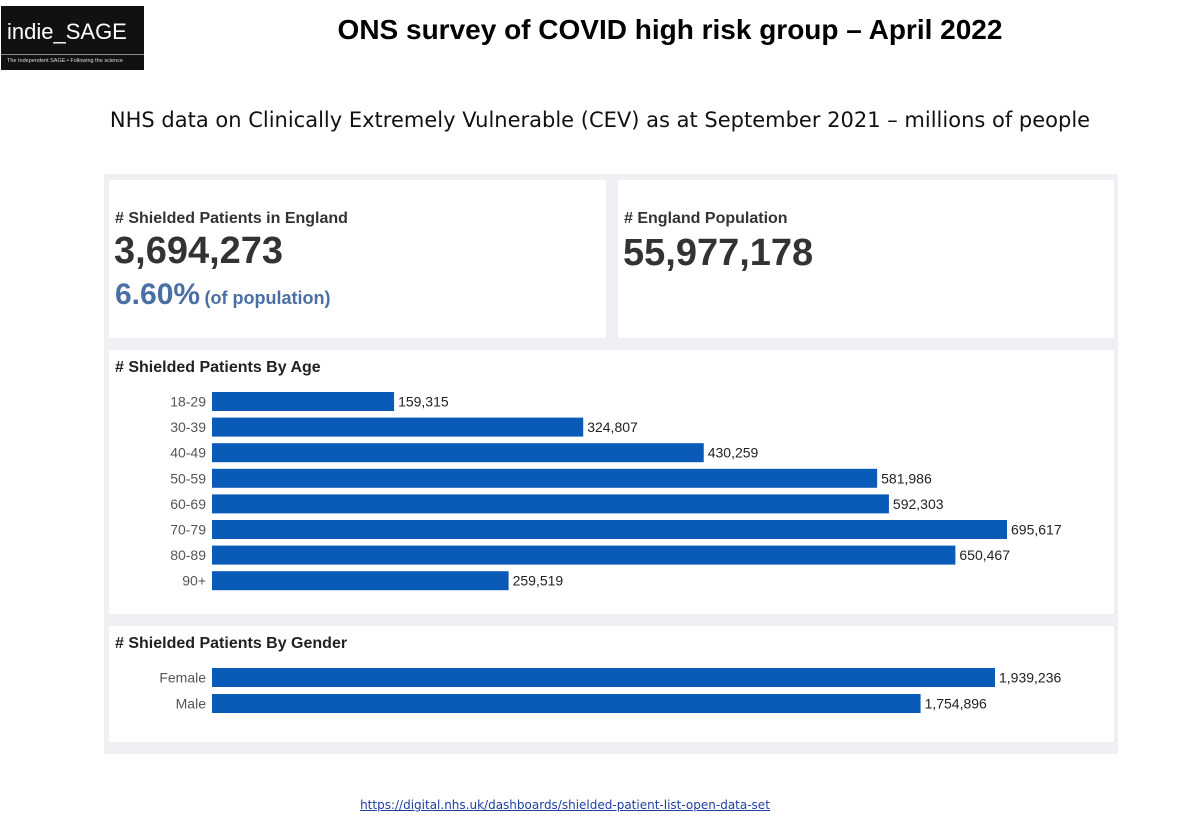 Image resolution: width=1200 pixels, height=825 pixels. I want to click on value-label: 430,259, so click(733, 453).